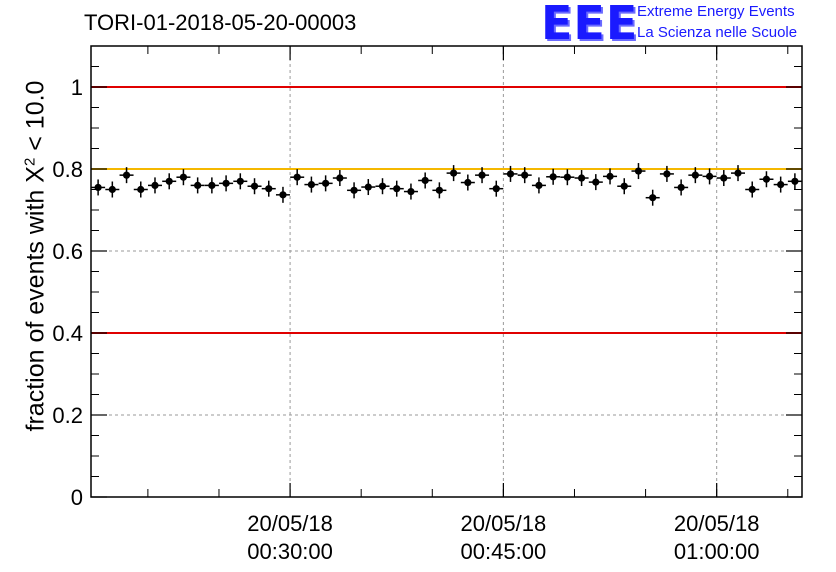  Describe the element at coordinates (67, 415) in the screenshot. I see `y-tick-label: 0.2` at that location.